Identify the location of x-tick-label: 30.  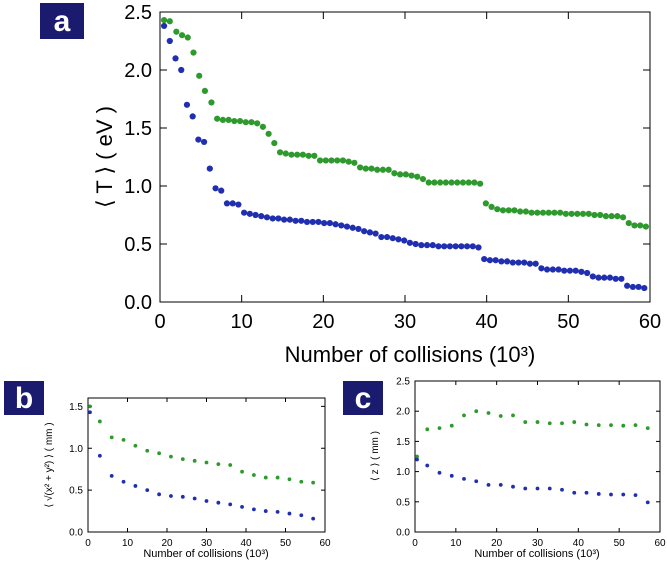
(207, 543).